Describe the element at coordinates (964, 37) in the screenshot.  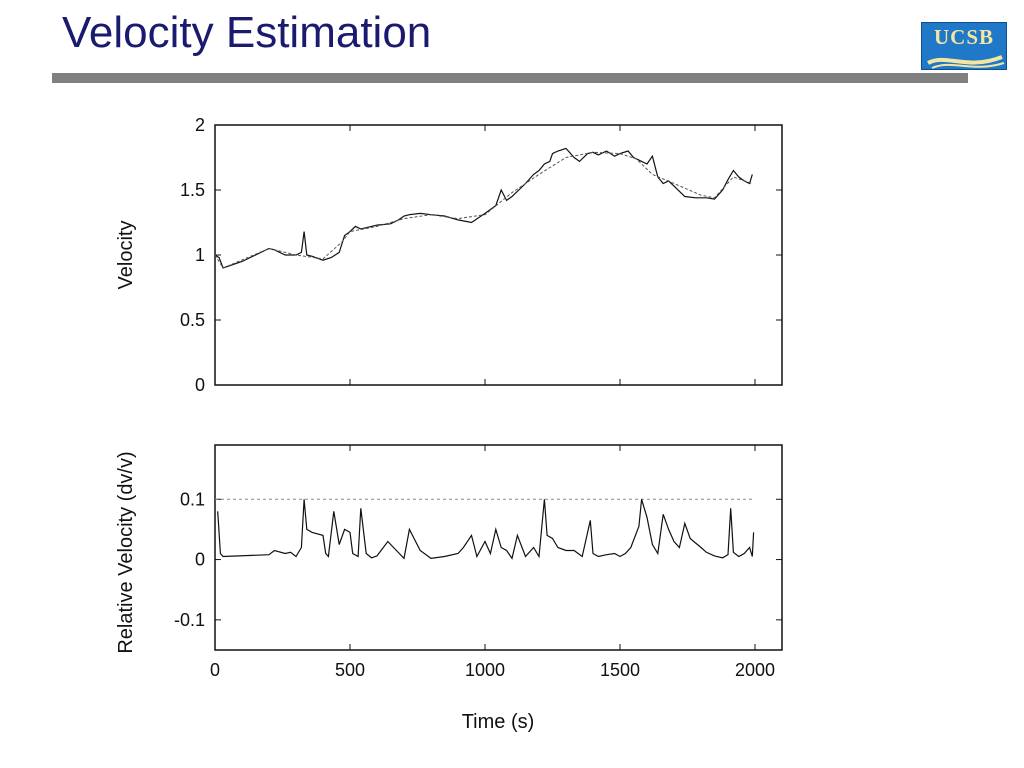
I see `logo-text: UCSB` at that location.